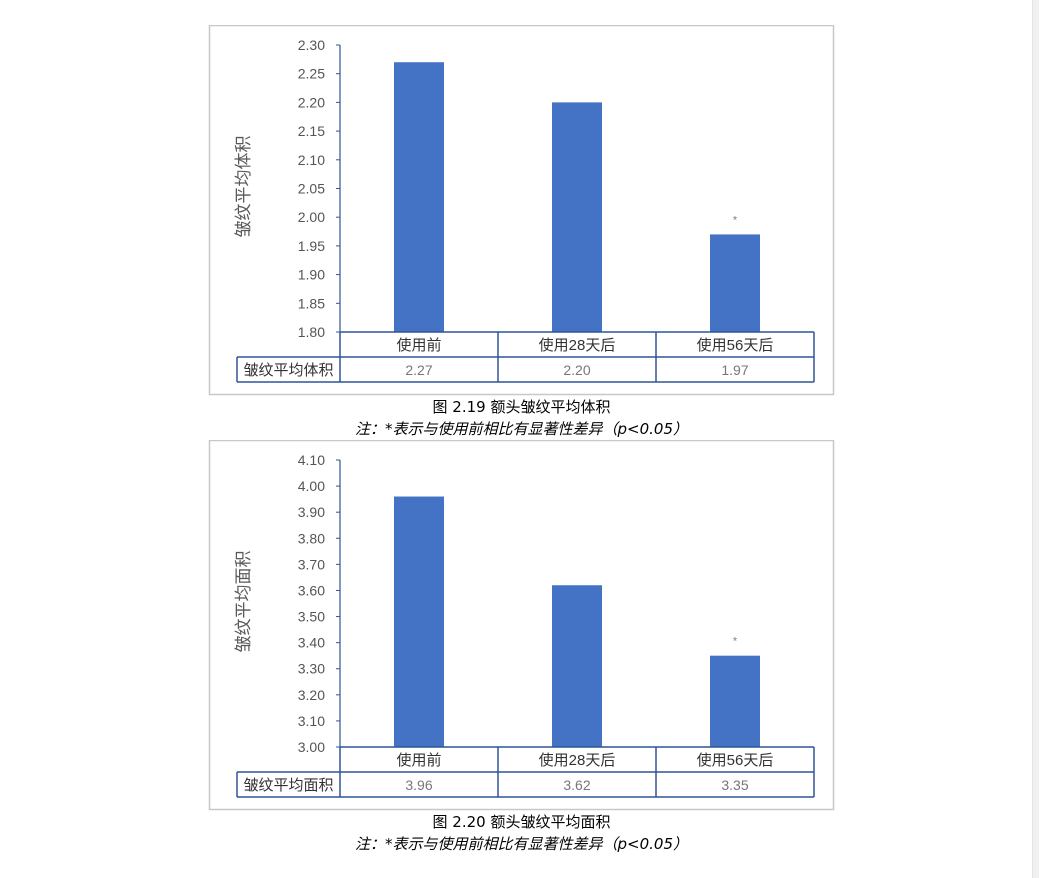  Describe the element at coordinates (311, 695) in the screenshot. I see `y-tick-label: 3.20` at that location.